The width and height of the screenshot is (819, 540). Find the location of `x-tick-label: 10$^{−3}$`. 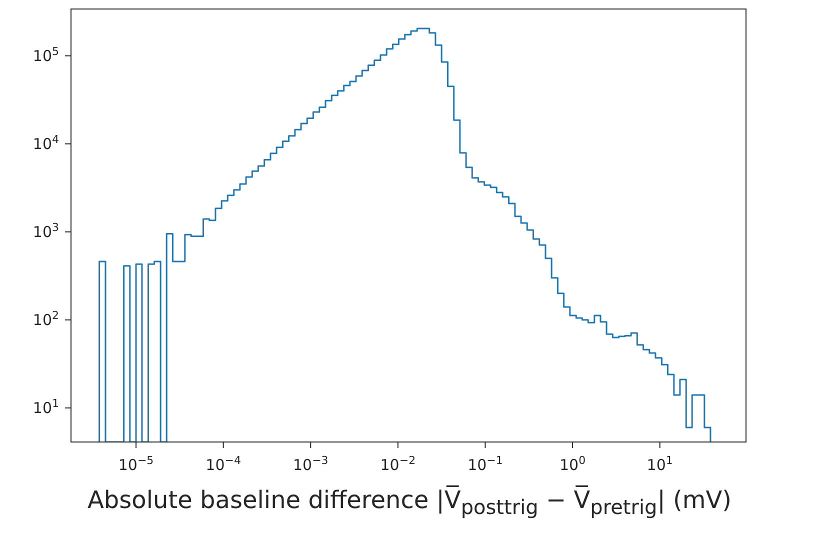

x-tick-label: 10$^{−3}$ is located at coordinates (310, 464).